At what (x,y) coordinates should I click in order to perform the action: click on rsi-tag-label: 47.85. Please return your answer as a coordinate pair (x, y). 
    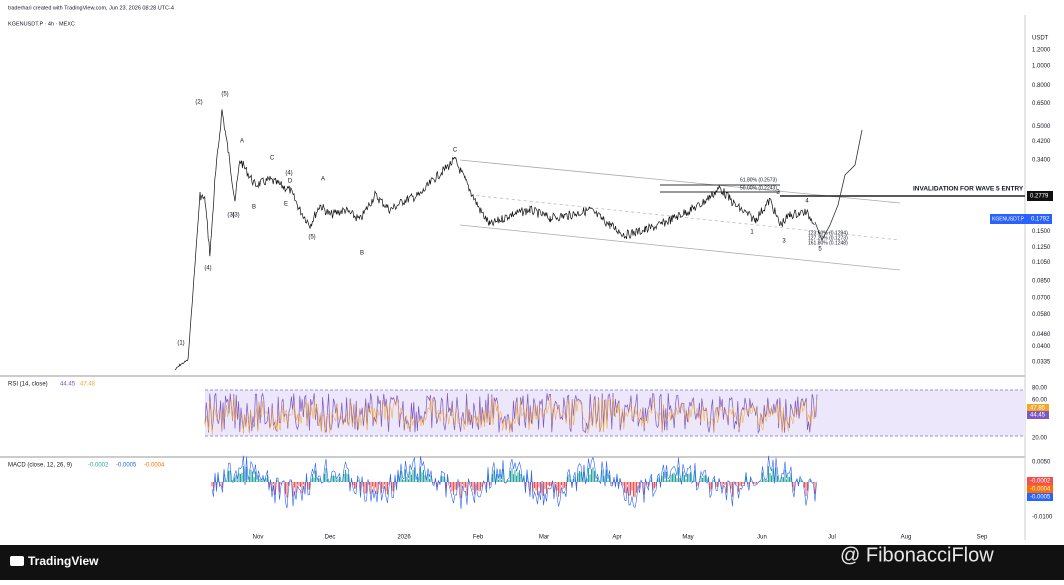
    Looking at the image, I should click on (1038, 409).